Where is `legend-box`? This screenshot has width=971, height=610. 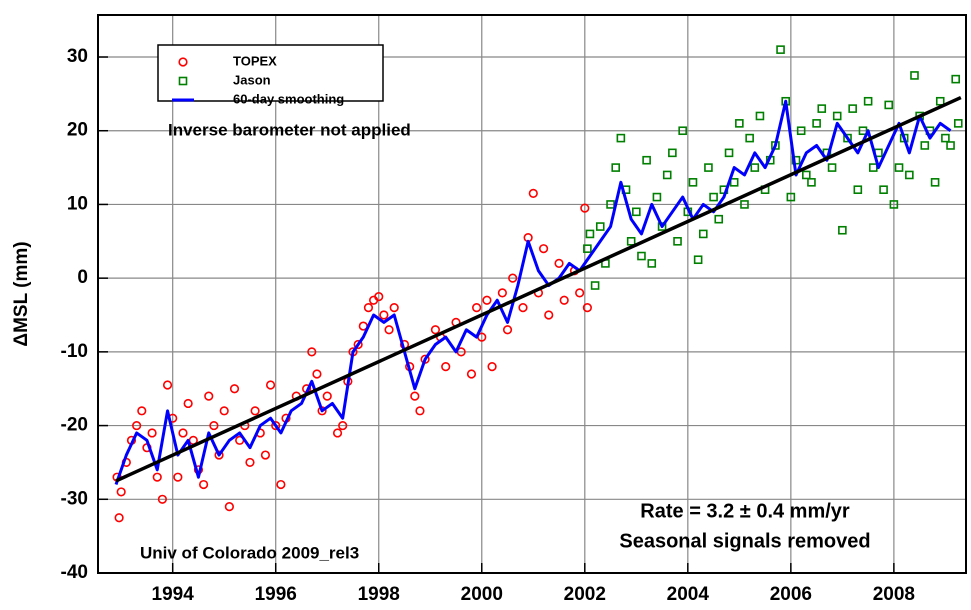 legend-box is located at coordinates (270, 73).